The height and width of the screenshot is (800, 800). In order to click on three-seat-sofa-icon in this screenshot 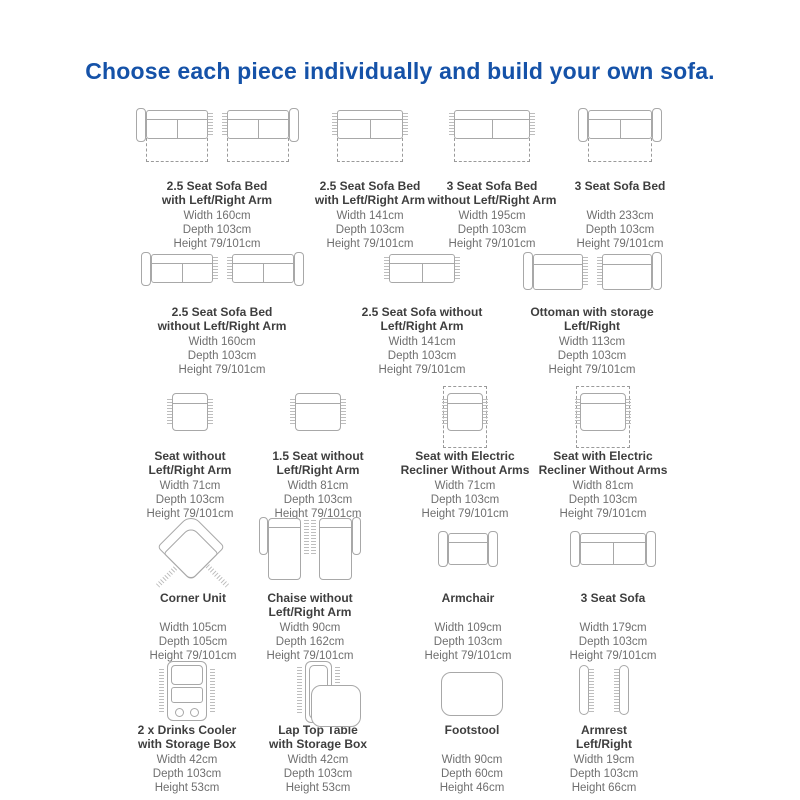, I will do `click(613, 549)`.